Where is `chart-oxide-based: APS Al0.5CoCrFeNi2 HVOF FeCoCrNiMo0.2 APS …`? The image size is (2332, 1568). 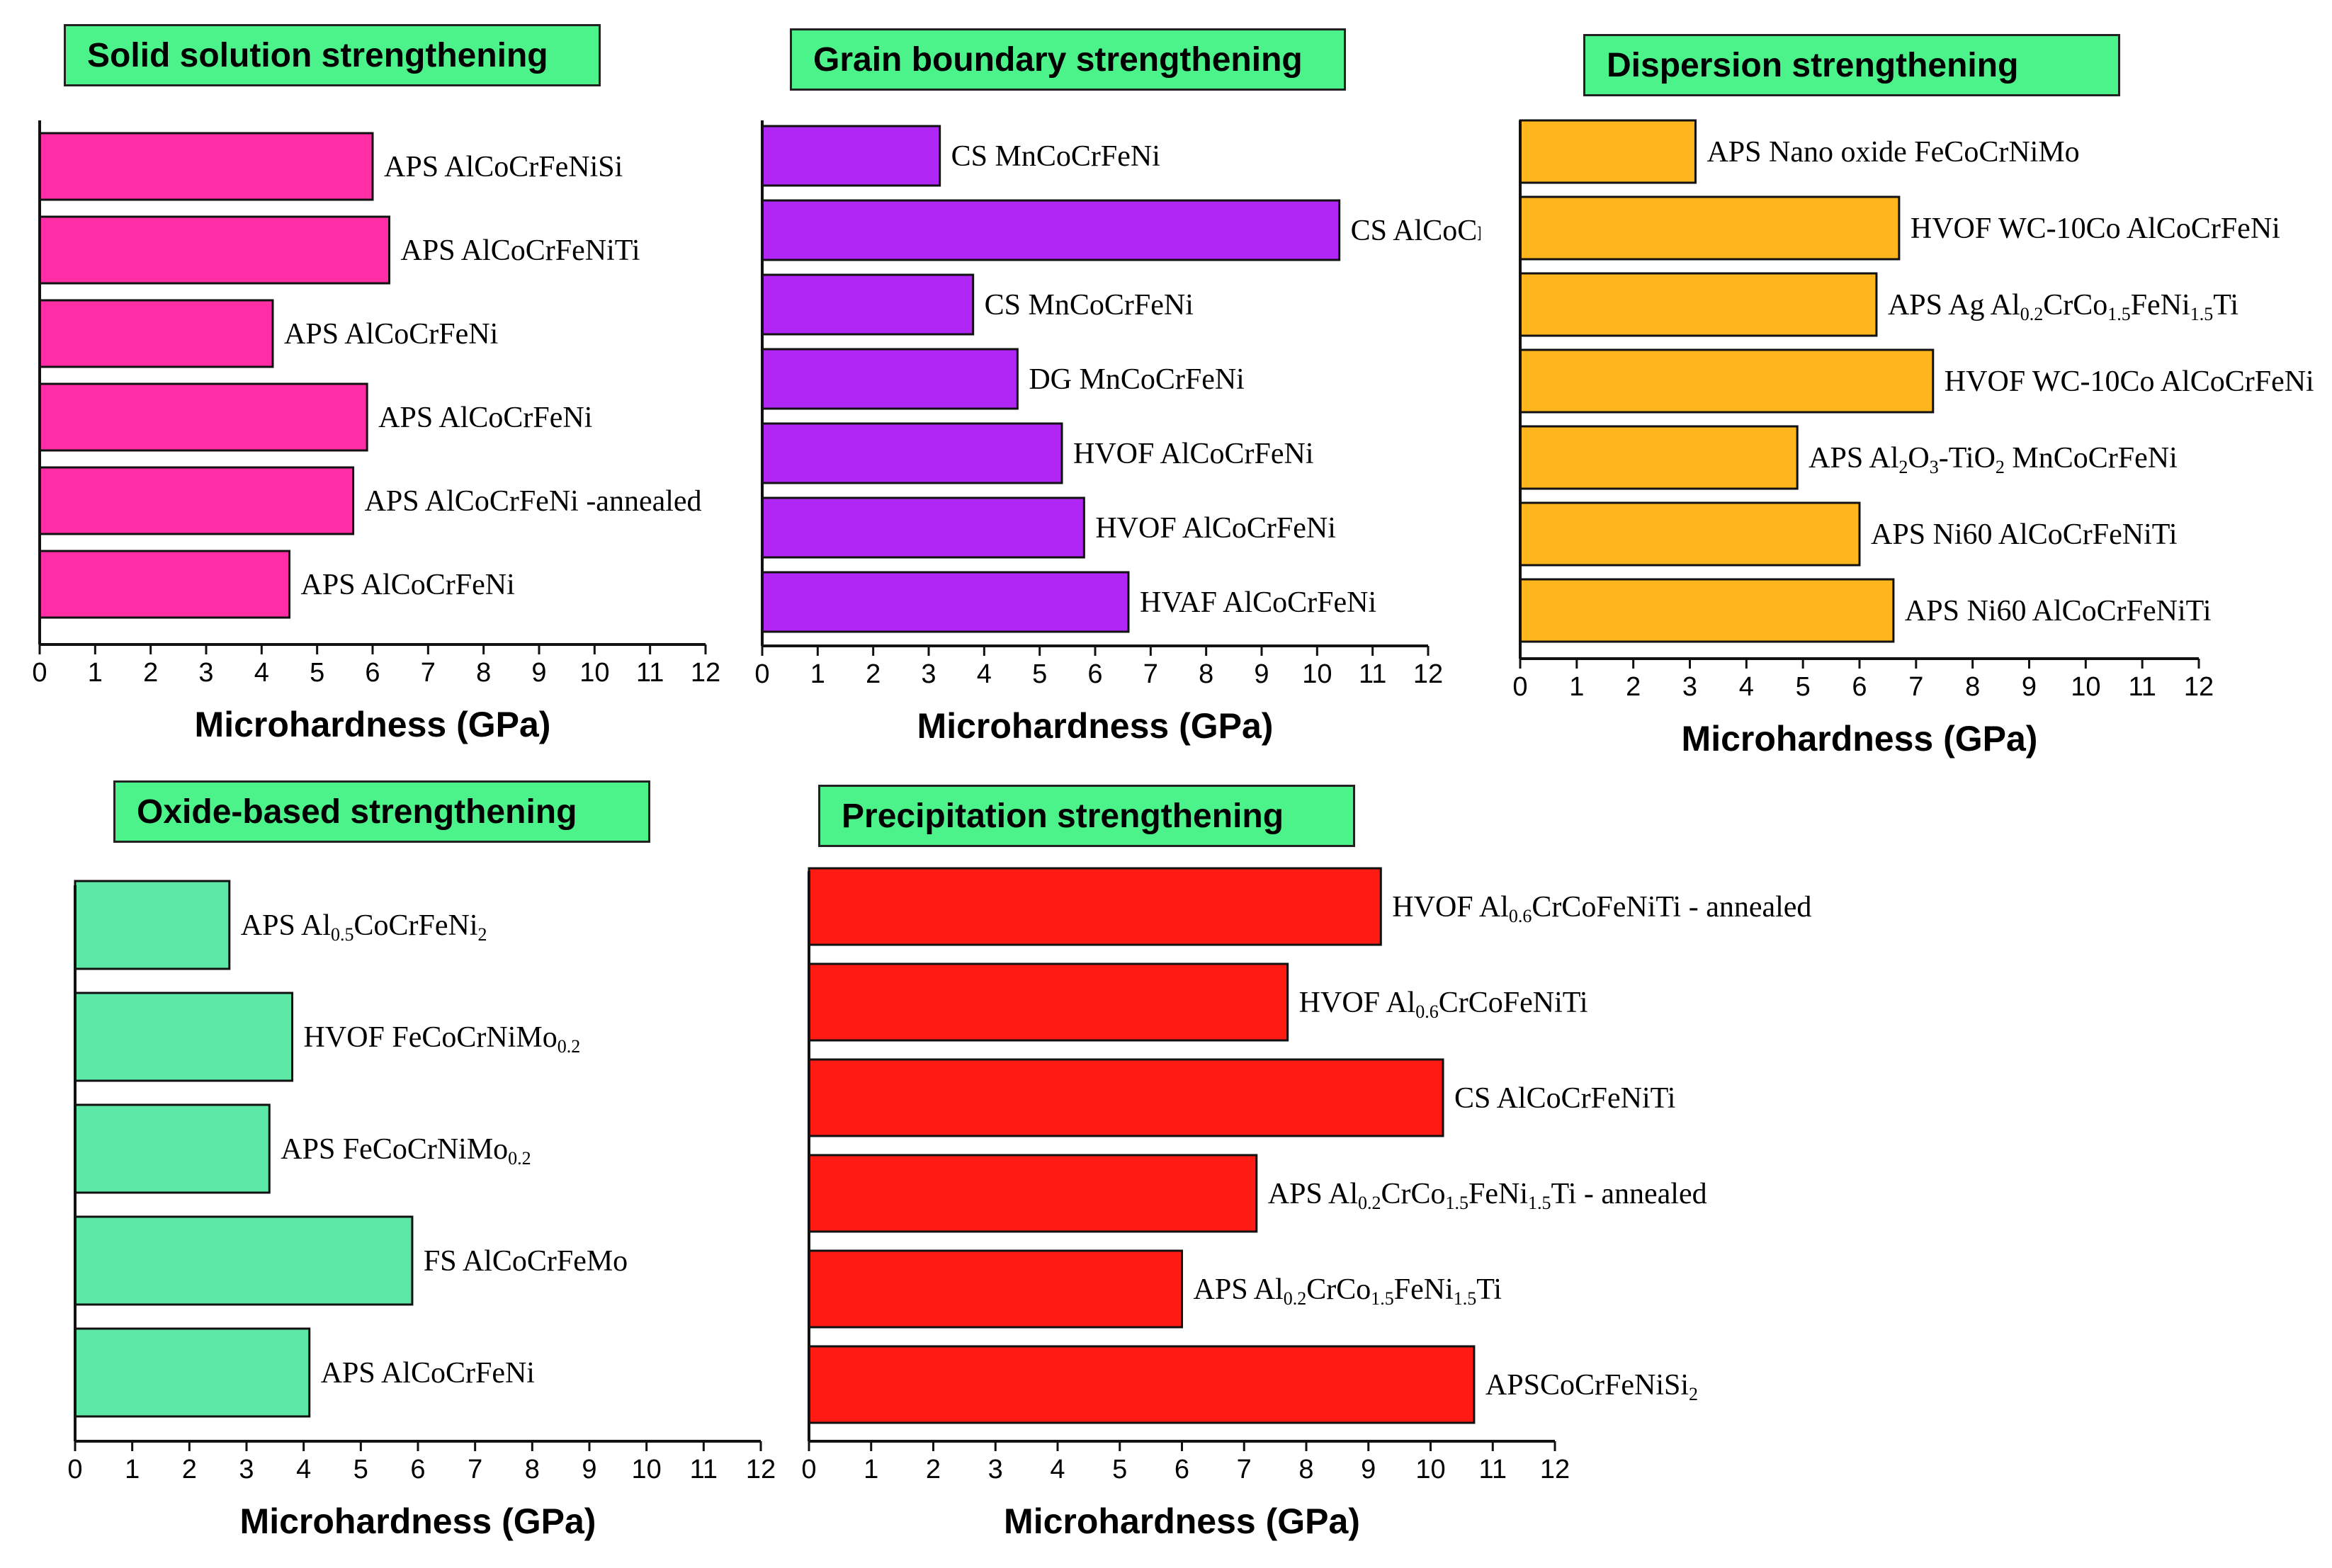 chart-oxide-based: APS Al0.5CoCrFeNi2 HVOF FeCoCrNiMo0.2 APS … is located at coordinates (422, 1210).